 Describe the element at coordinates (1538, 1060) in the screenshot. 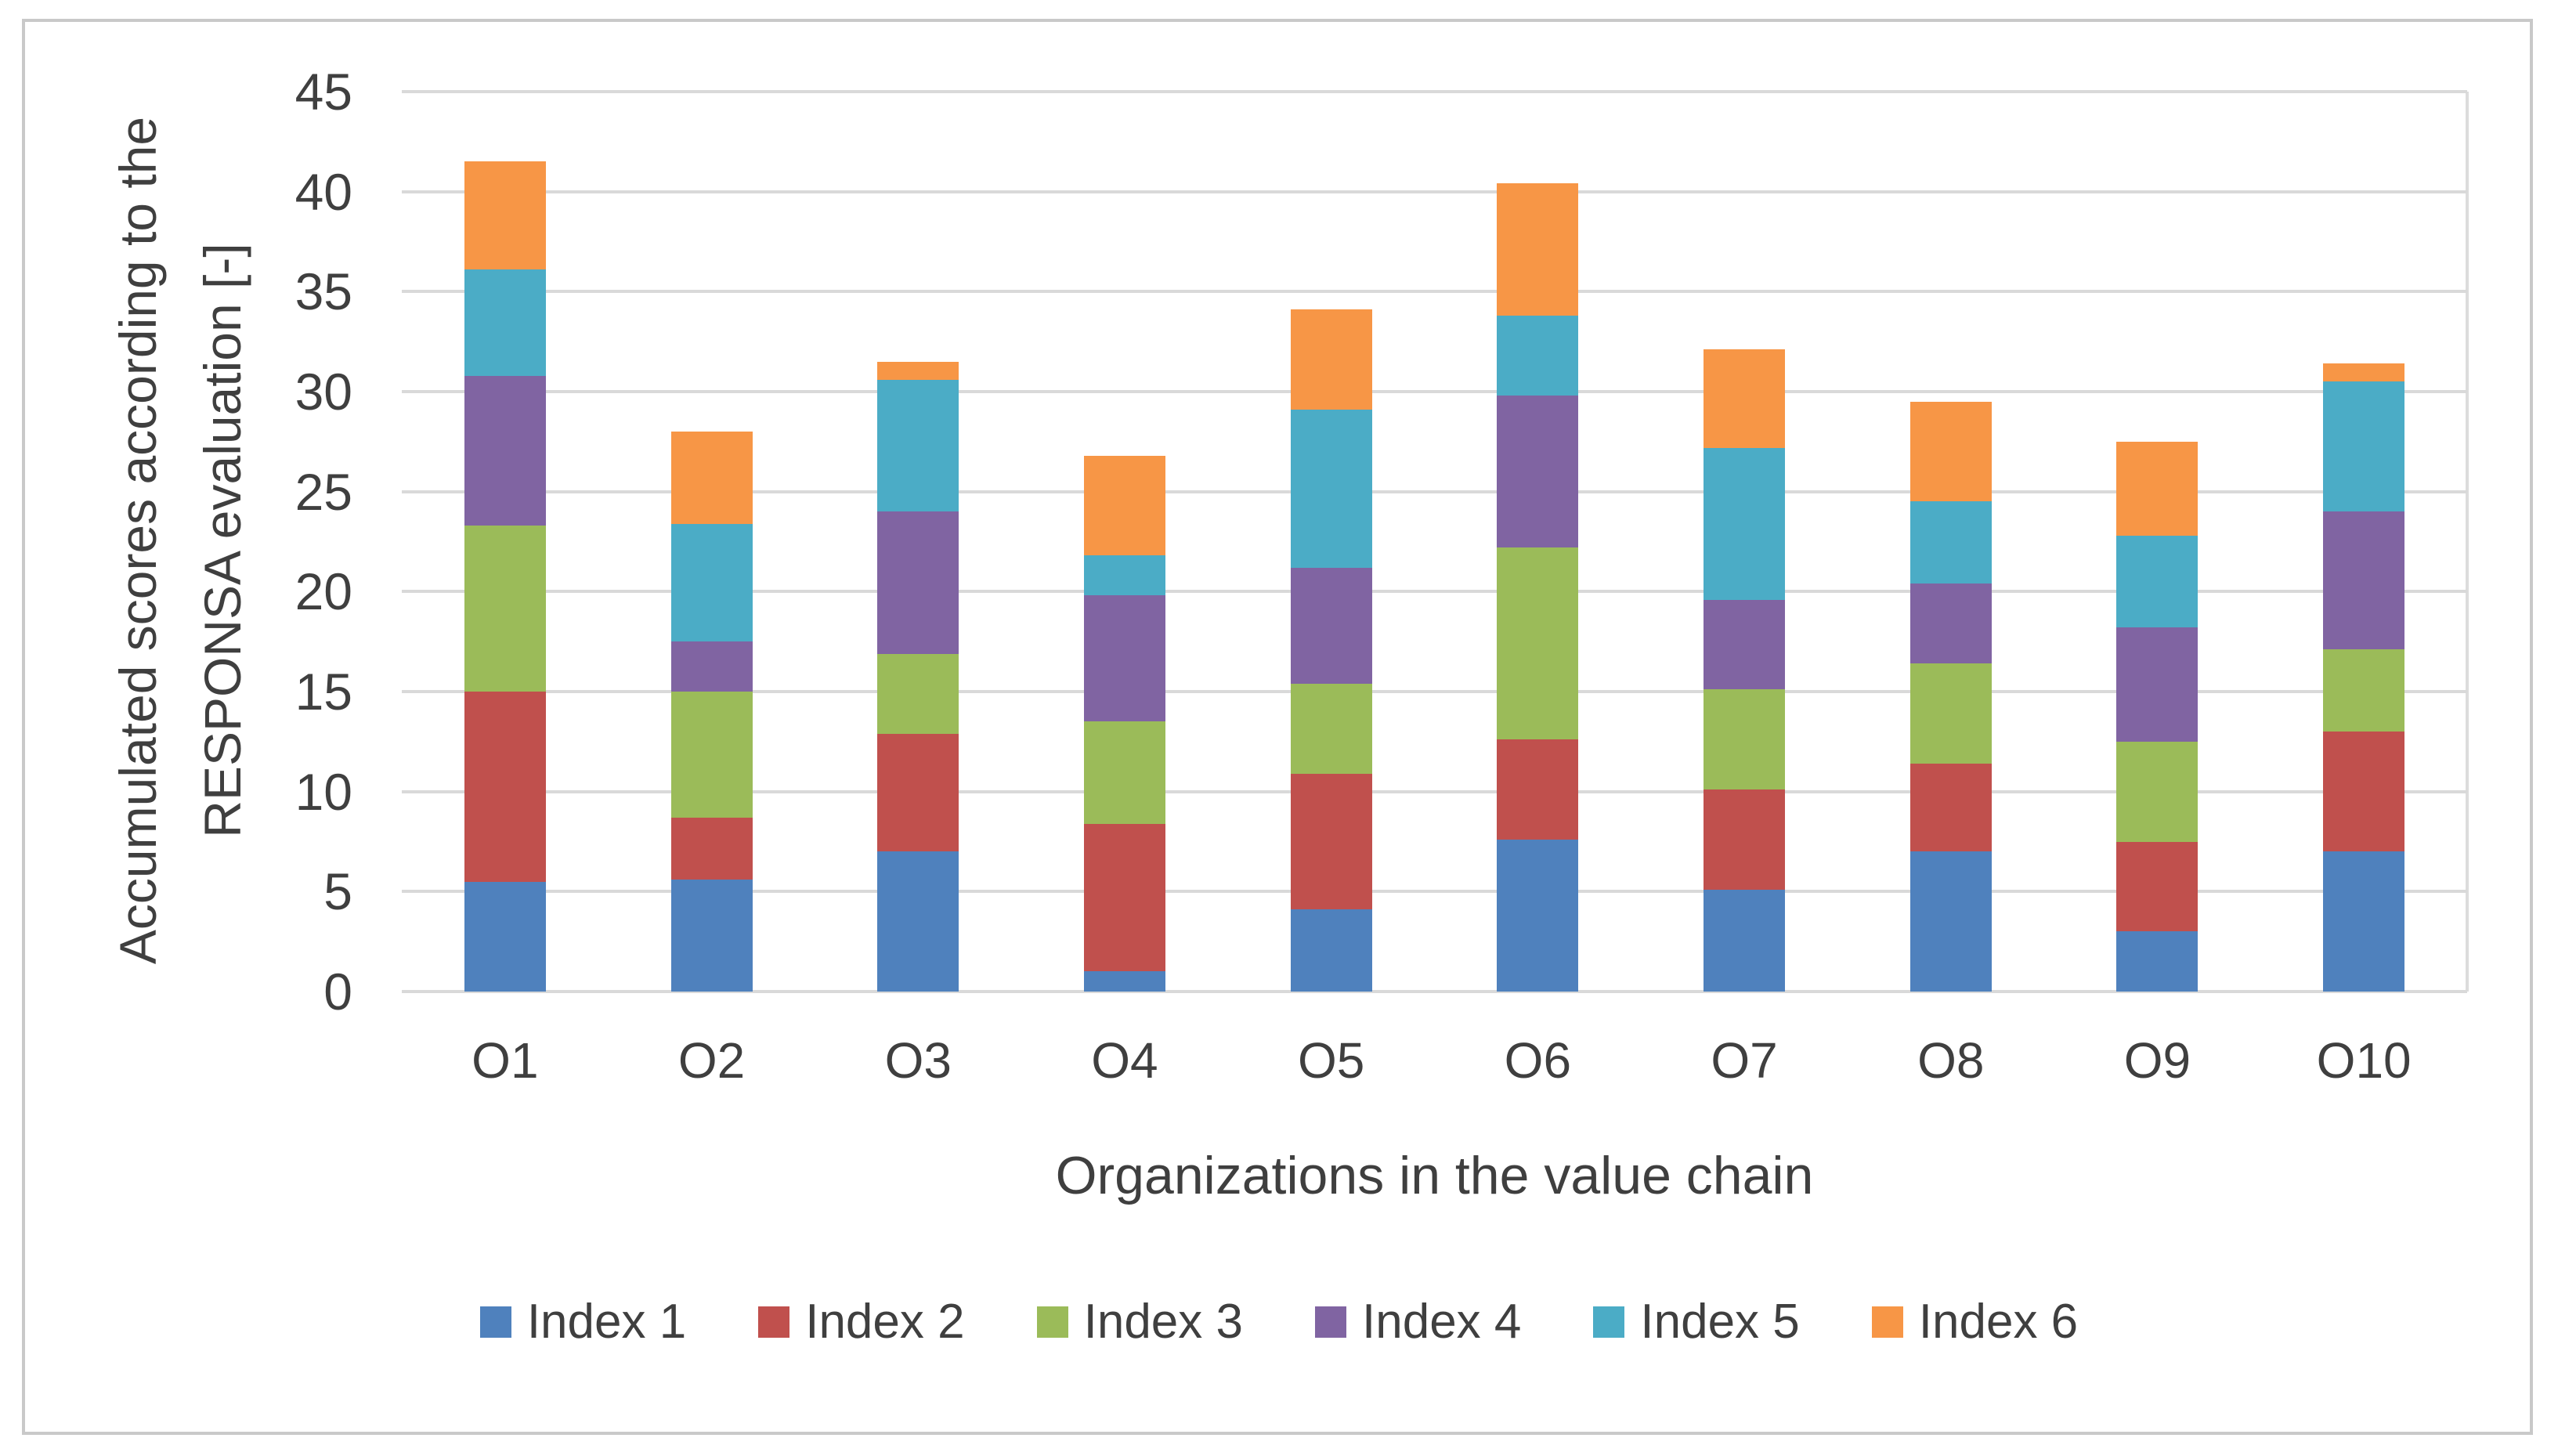

I see `x-tick-label: O6` at that location.